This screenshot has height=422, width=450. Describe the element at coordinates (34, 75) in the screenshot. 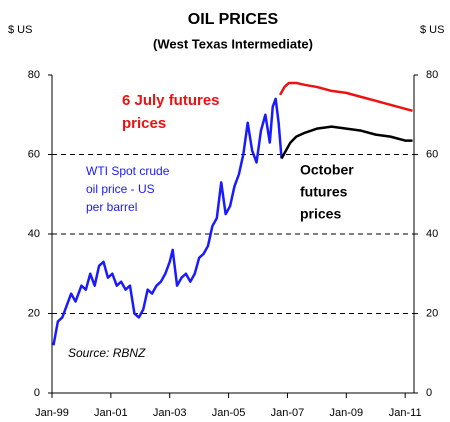

I see `y-tick-label: 80` at that location.